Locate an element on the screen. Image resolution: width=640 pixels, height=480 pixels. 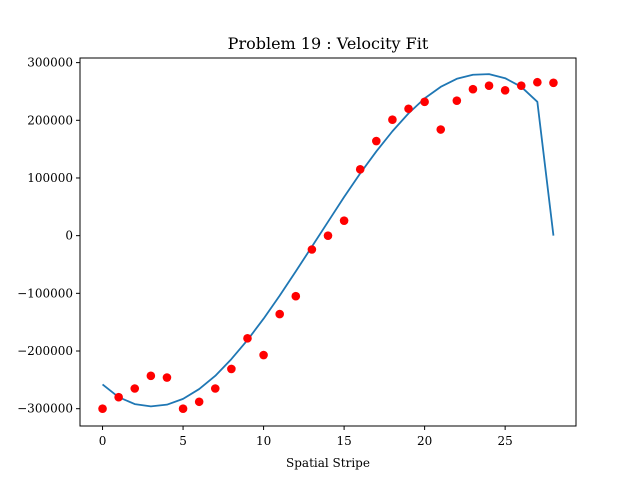
x-tick-label: 15 is located at coordinates (343, 441).